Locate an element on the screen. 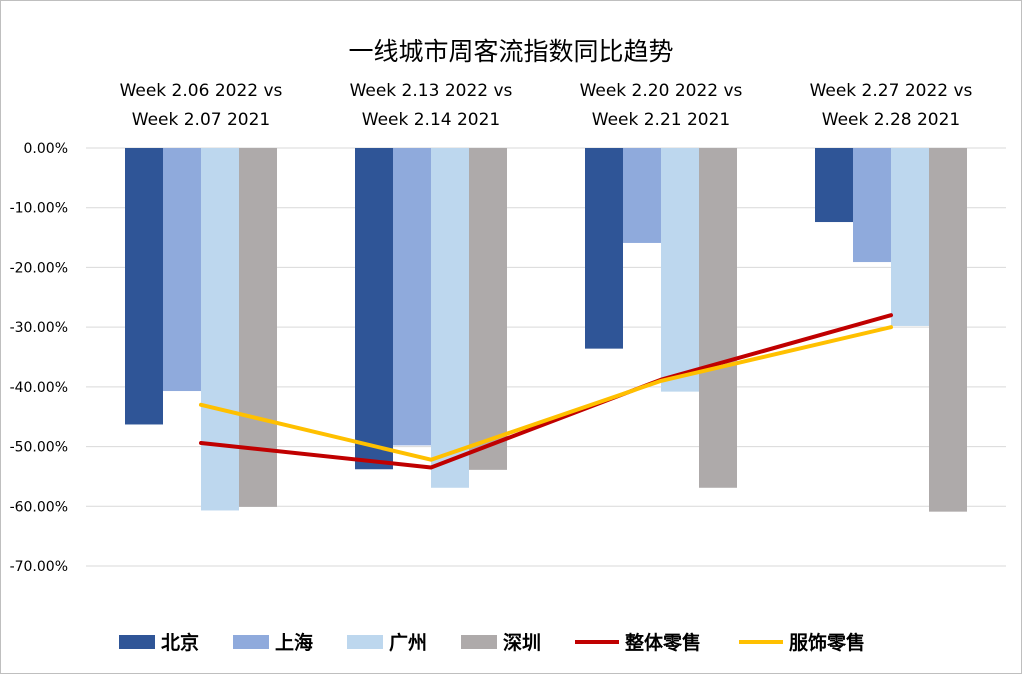 This screenshot has width=1022, height=677. legend-label: 整体零售 is located at coordinates (663, 642).